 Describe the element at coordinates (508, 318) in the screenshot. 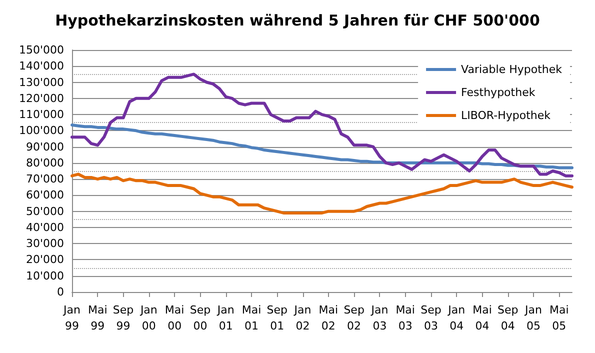

I see `x-tick-label: Sep 04` at that location.